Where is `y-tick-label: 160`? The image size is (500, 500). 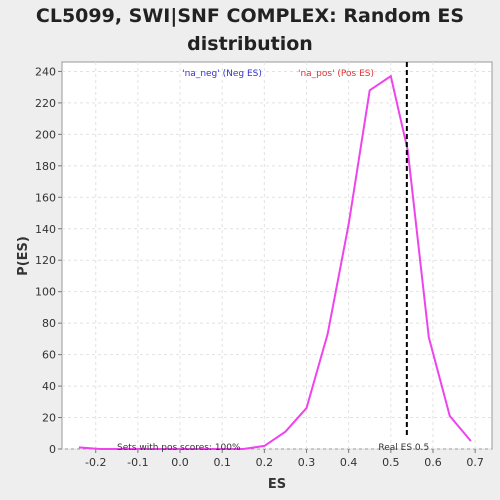
y-tick-label: 160 is located at coordinates (45, 197).